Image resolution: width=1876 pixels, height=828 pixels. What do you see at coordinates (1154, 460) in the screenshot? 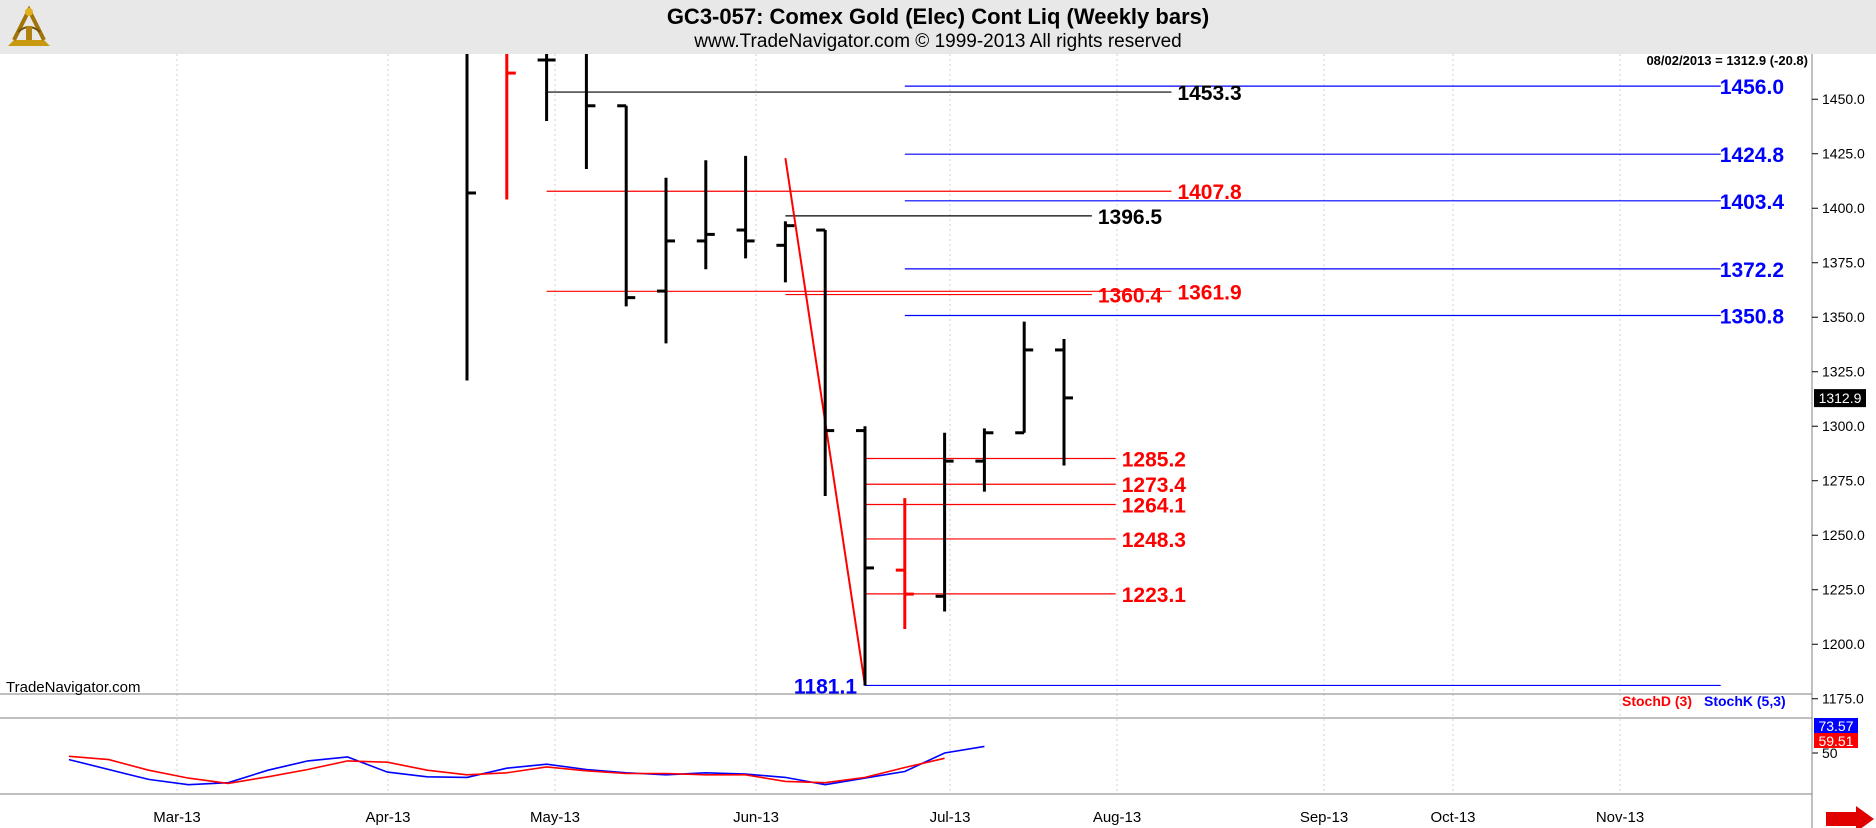
I see `level-label: 1285.2` at bounding box center [1154, 460].